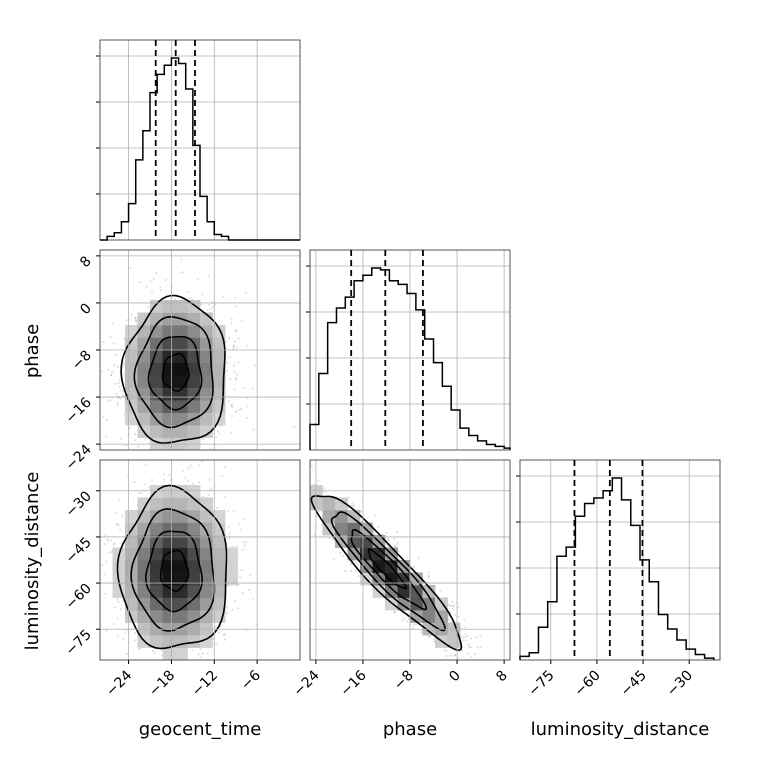 This screenshot has height=760, width=760. Describe the element at coordinates (200, 560) in the screenshot. I see `panel-border-geocent_time-vs-luminosity_distance` at that location.